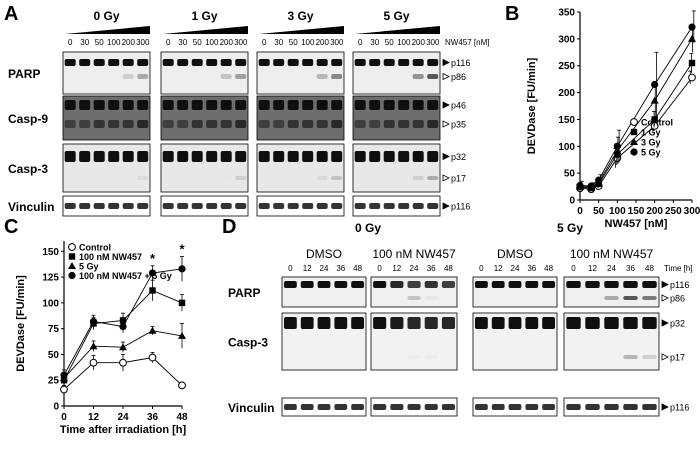 Image resolution: width=700 pixels, height=453 pixels. What do you see at coordinates (636, 113) in the screenshot?
I see `series-line` at bounding box center [636, 113].